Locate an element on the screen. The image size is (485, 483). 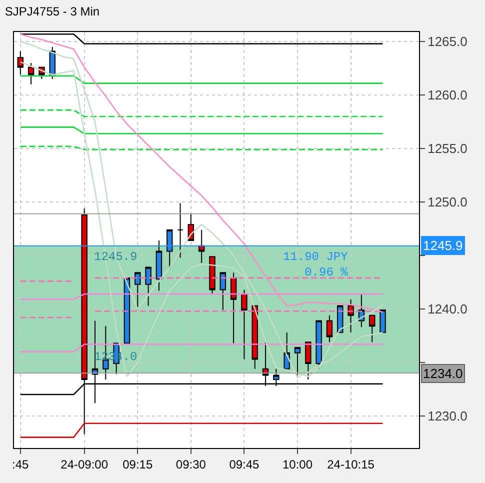
x-tick-label: 09:45 is located at coordinates (244, 464).